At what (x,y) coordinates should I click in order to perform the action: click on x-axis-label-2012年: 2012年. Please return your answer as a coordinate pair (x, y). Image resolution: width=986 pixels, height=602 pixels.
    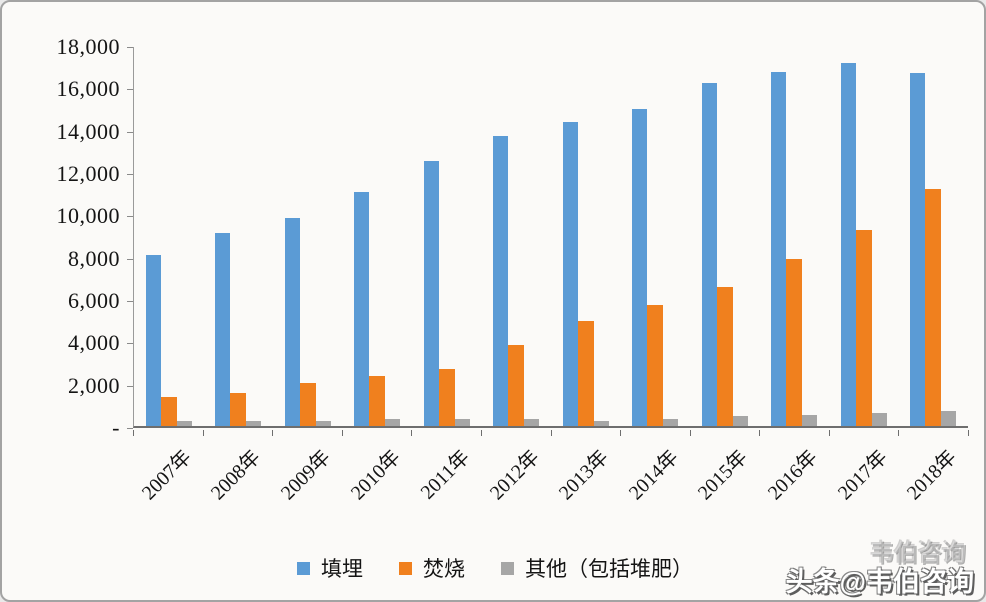
    Looking at the image, I should click on (514, 475).